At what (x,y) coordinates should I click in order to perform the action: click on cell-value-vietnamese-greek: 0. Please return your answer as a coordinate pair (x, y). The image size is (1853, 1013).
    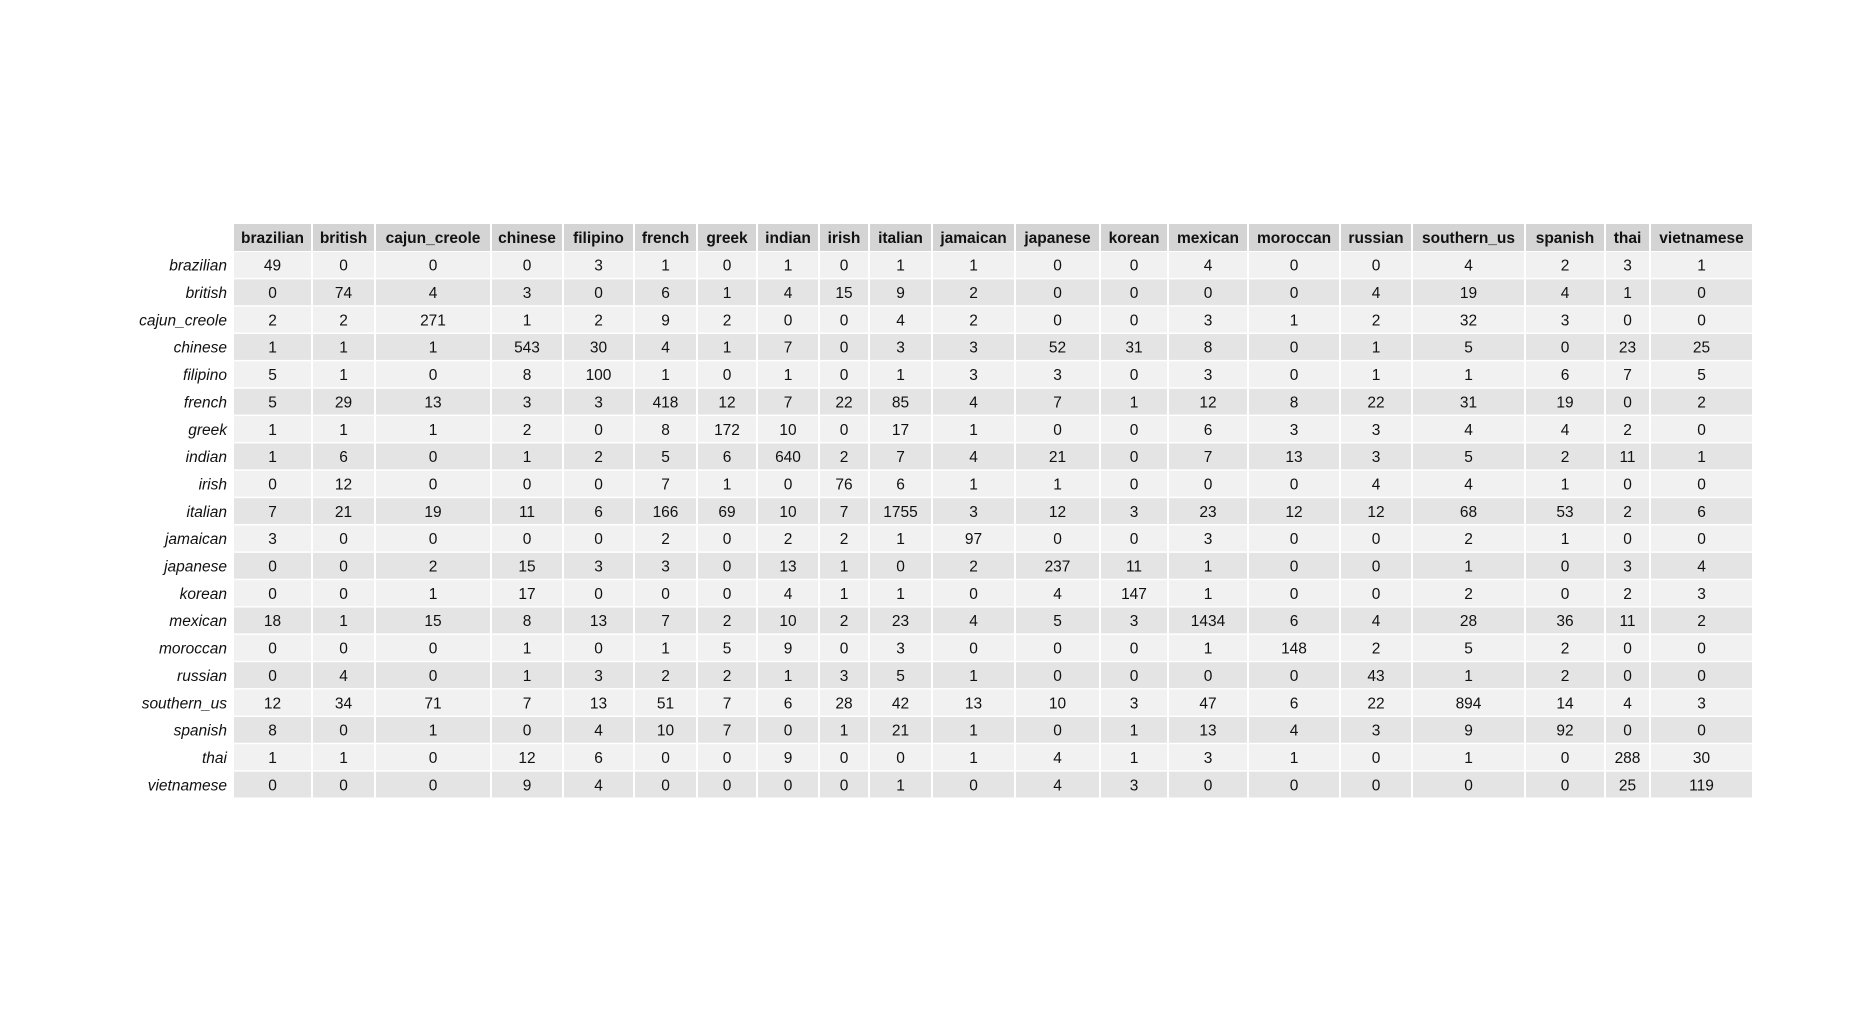
    Looking at the image, I should click on (727, 785).